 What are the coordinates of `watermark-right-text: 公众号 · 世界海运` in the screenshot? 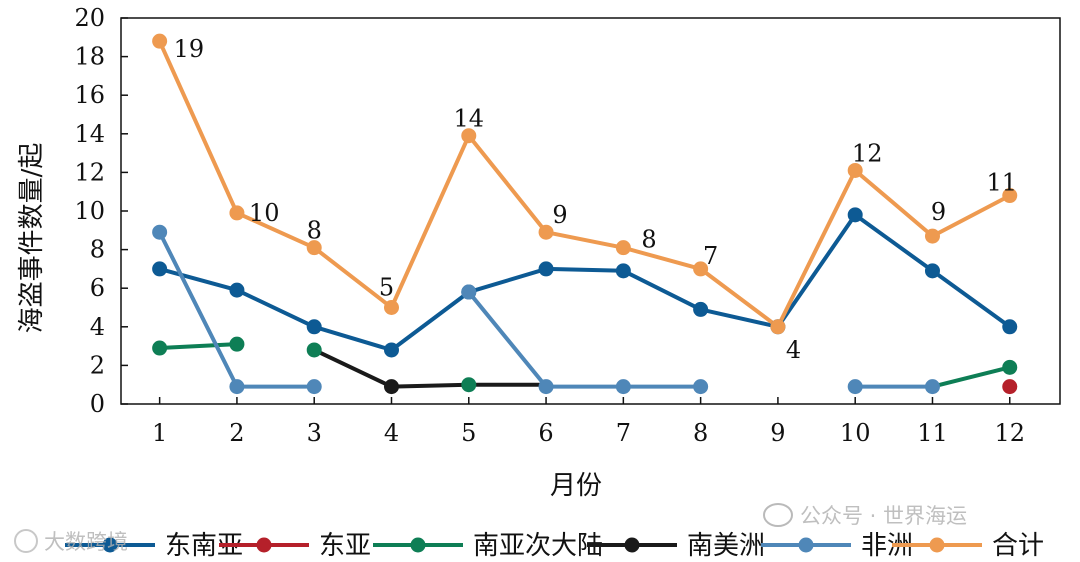 It's located at (883, 516).